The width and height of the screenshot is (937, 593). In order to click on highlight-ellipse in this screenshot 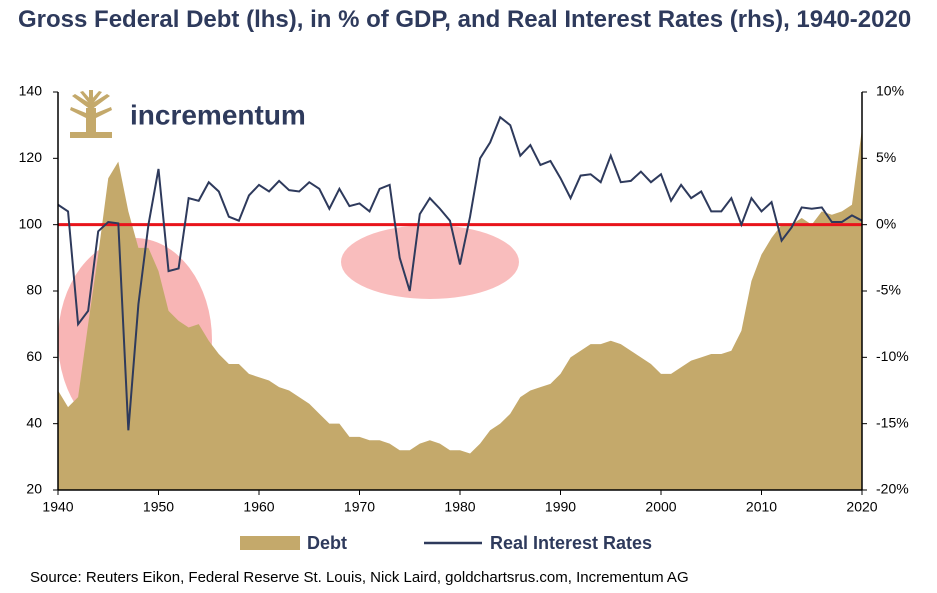, I will do `click(430, 262)`.